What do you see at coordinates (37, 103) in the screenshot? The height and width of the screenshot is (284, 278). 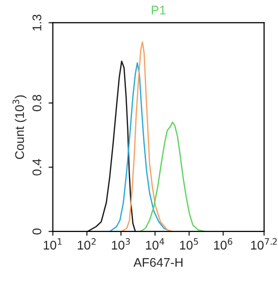 I see `y-tick-label: 0.8` at bounding box center [37, 103].